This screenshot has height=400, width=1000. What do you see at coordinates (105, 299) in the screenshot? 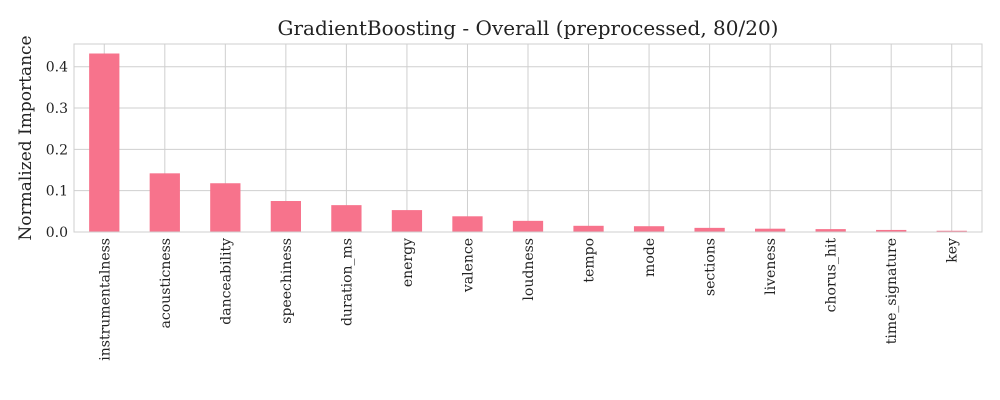
I see `x-tick-label: instrumentalness` at bounding box center [105, 299].